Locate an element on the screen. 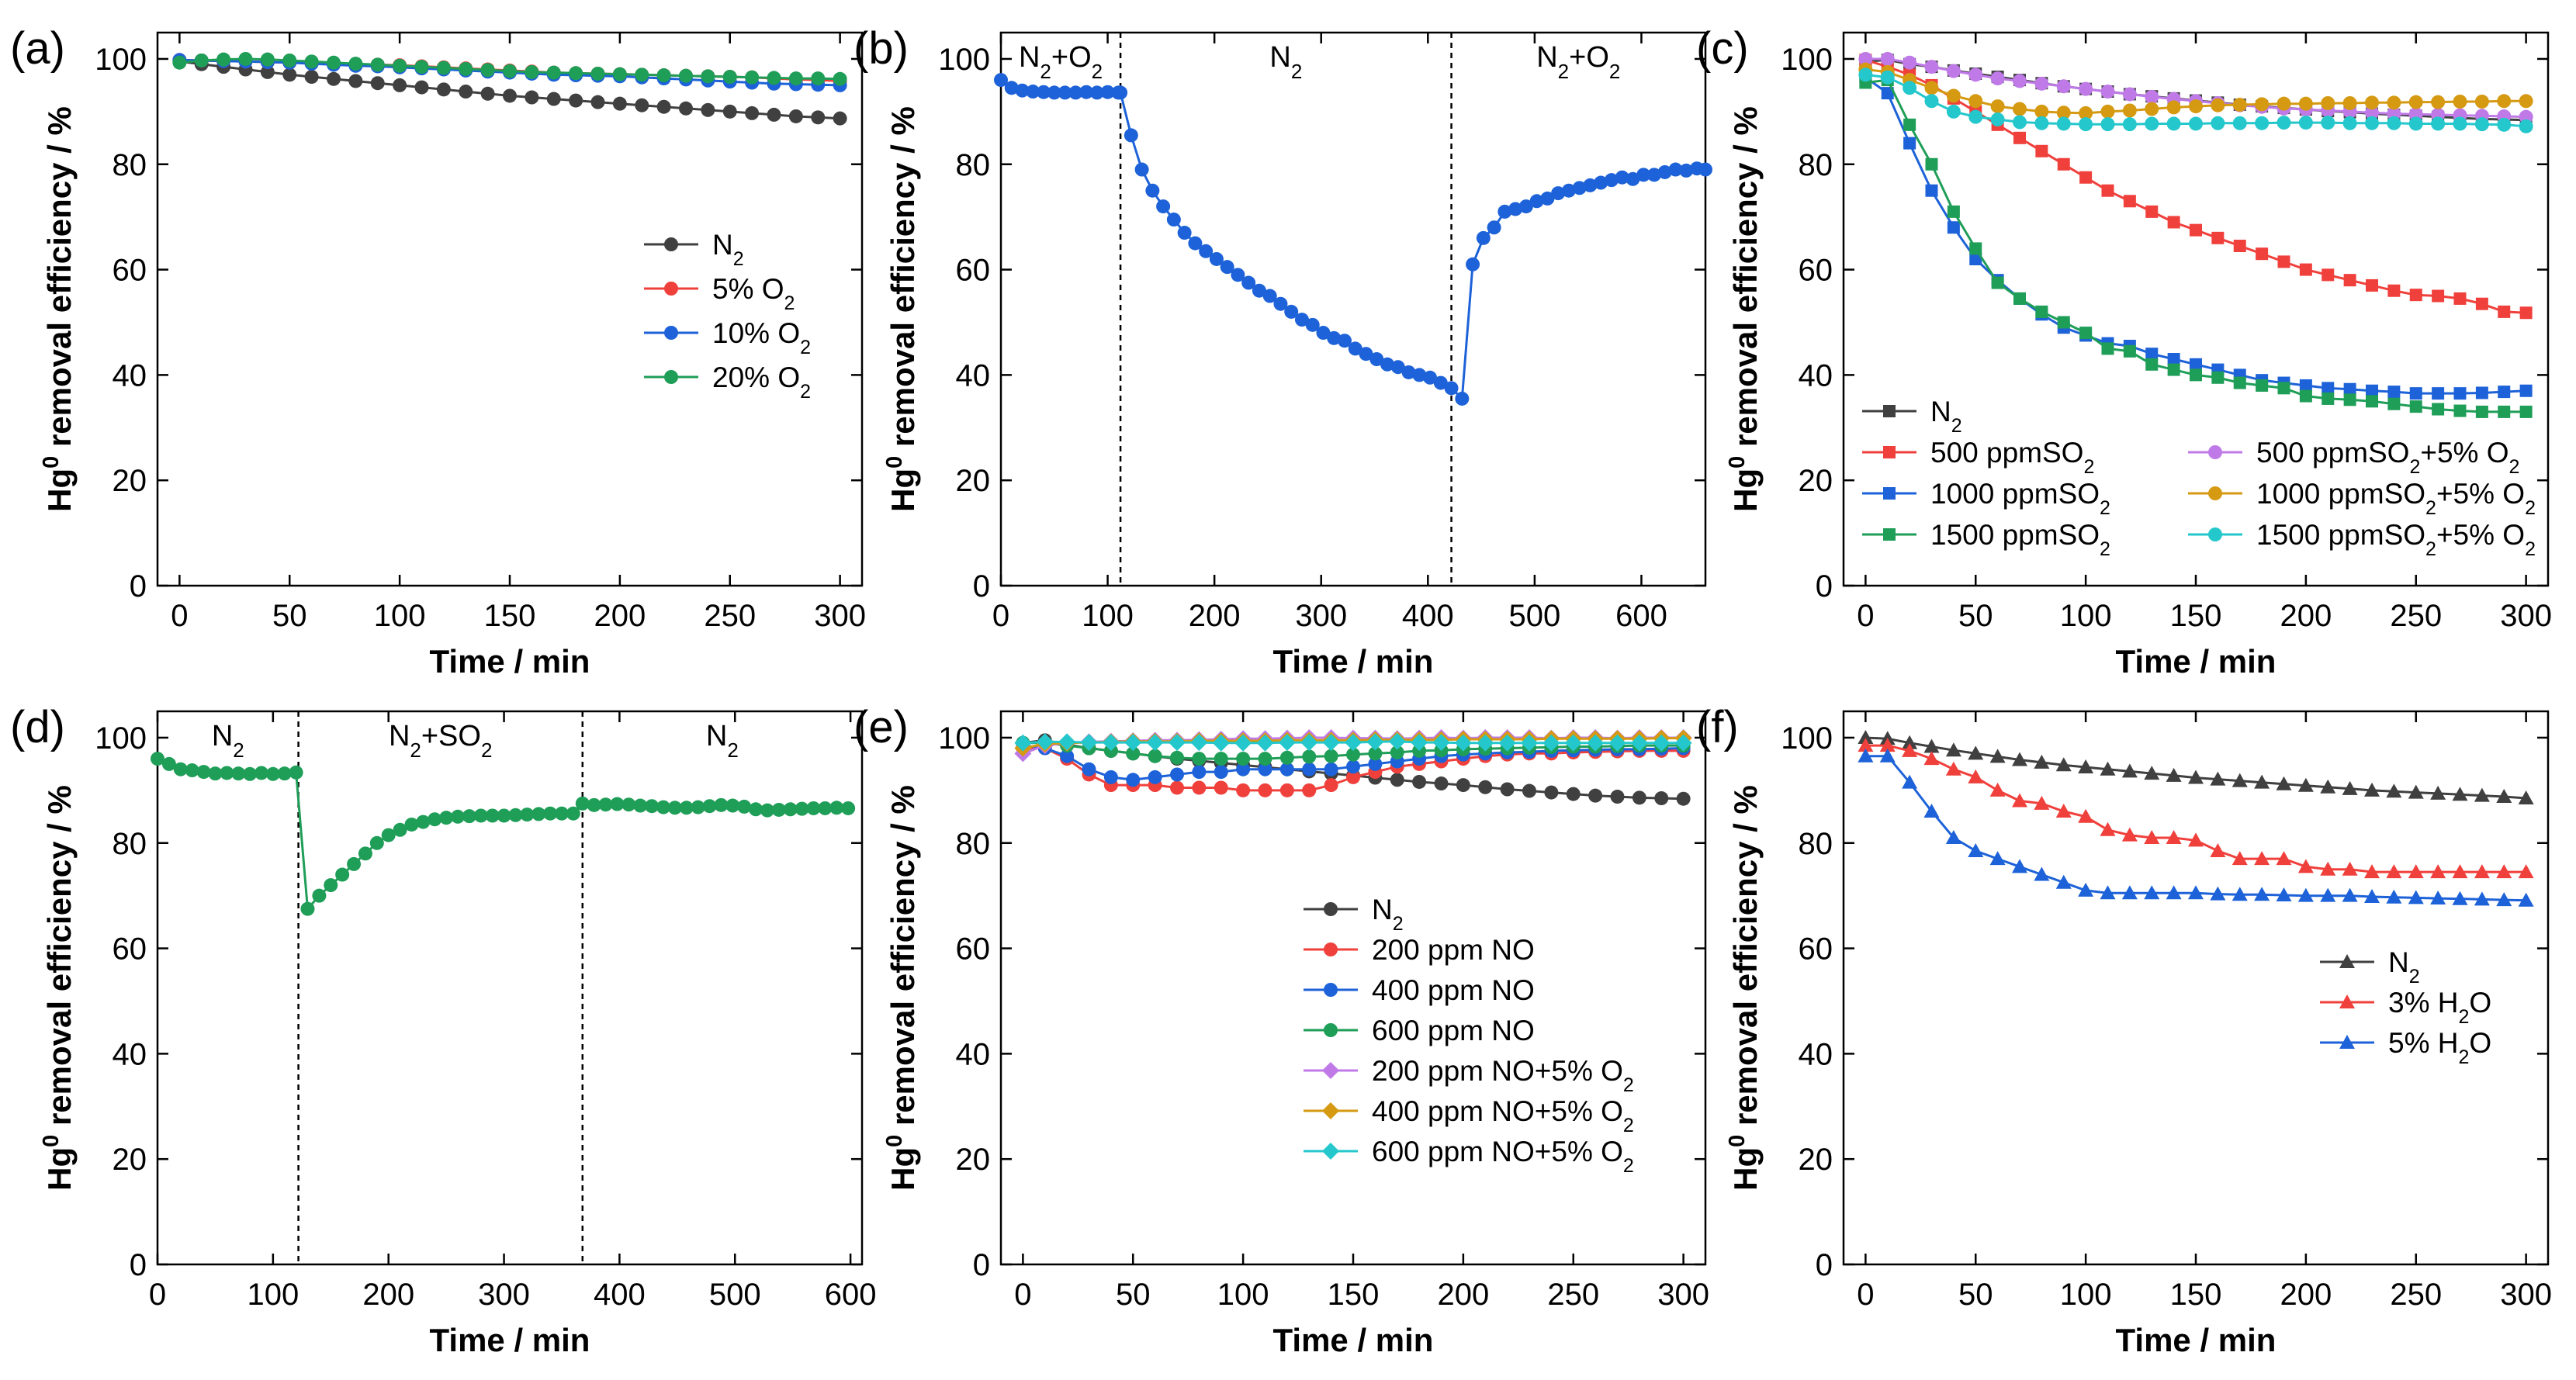 Image resolution: width=2576 pixels, height=1380 pixels. x-tick-label: 150 is located at coordinates (510, 616).